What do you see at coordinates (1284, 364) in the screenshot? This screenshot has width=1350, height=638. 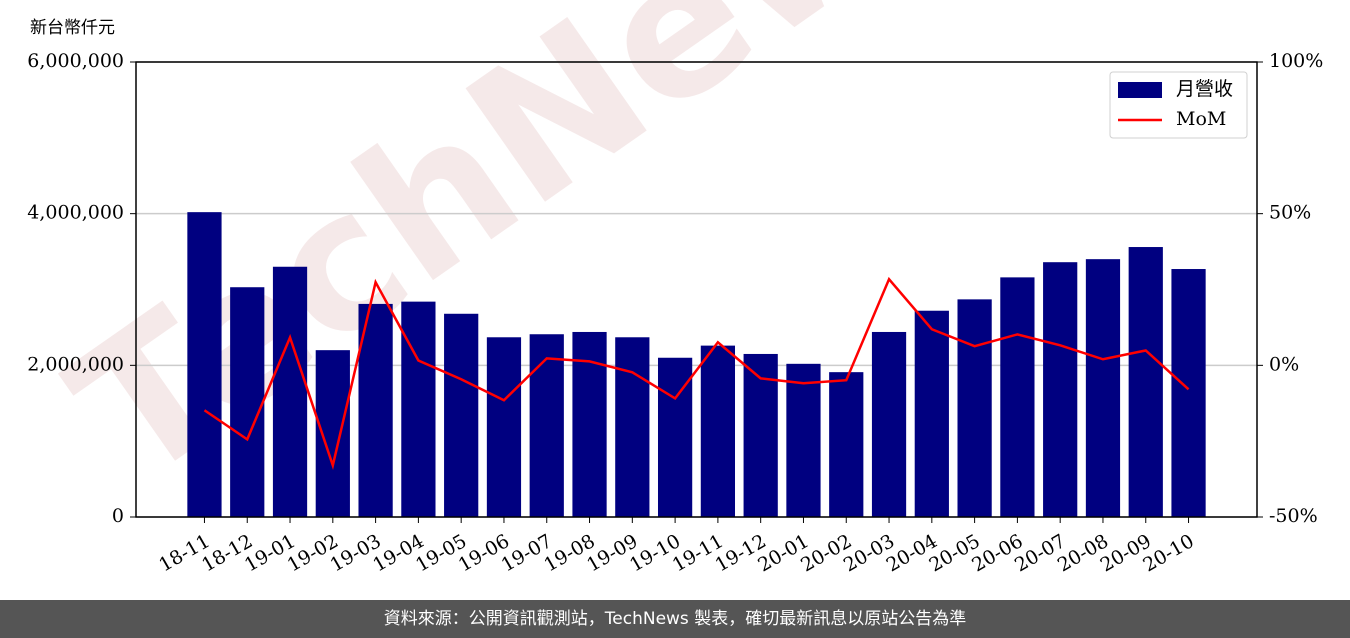 I see `y2-tick-label: 0%` at bounding box center [1284, 364].